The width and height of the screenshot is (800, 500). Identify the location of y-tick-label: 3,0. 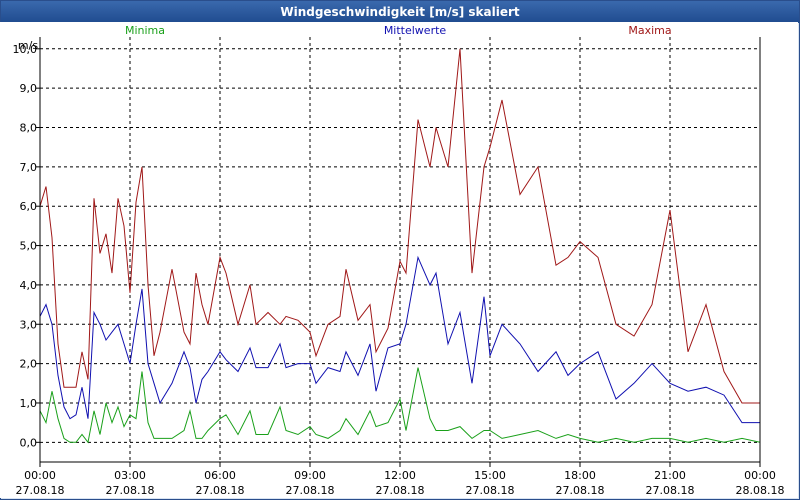
(29, 324).